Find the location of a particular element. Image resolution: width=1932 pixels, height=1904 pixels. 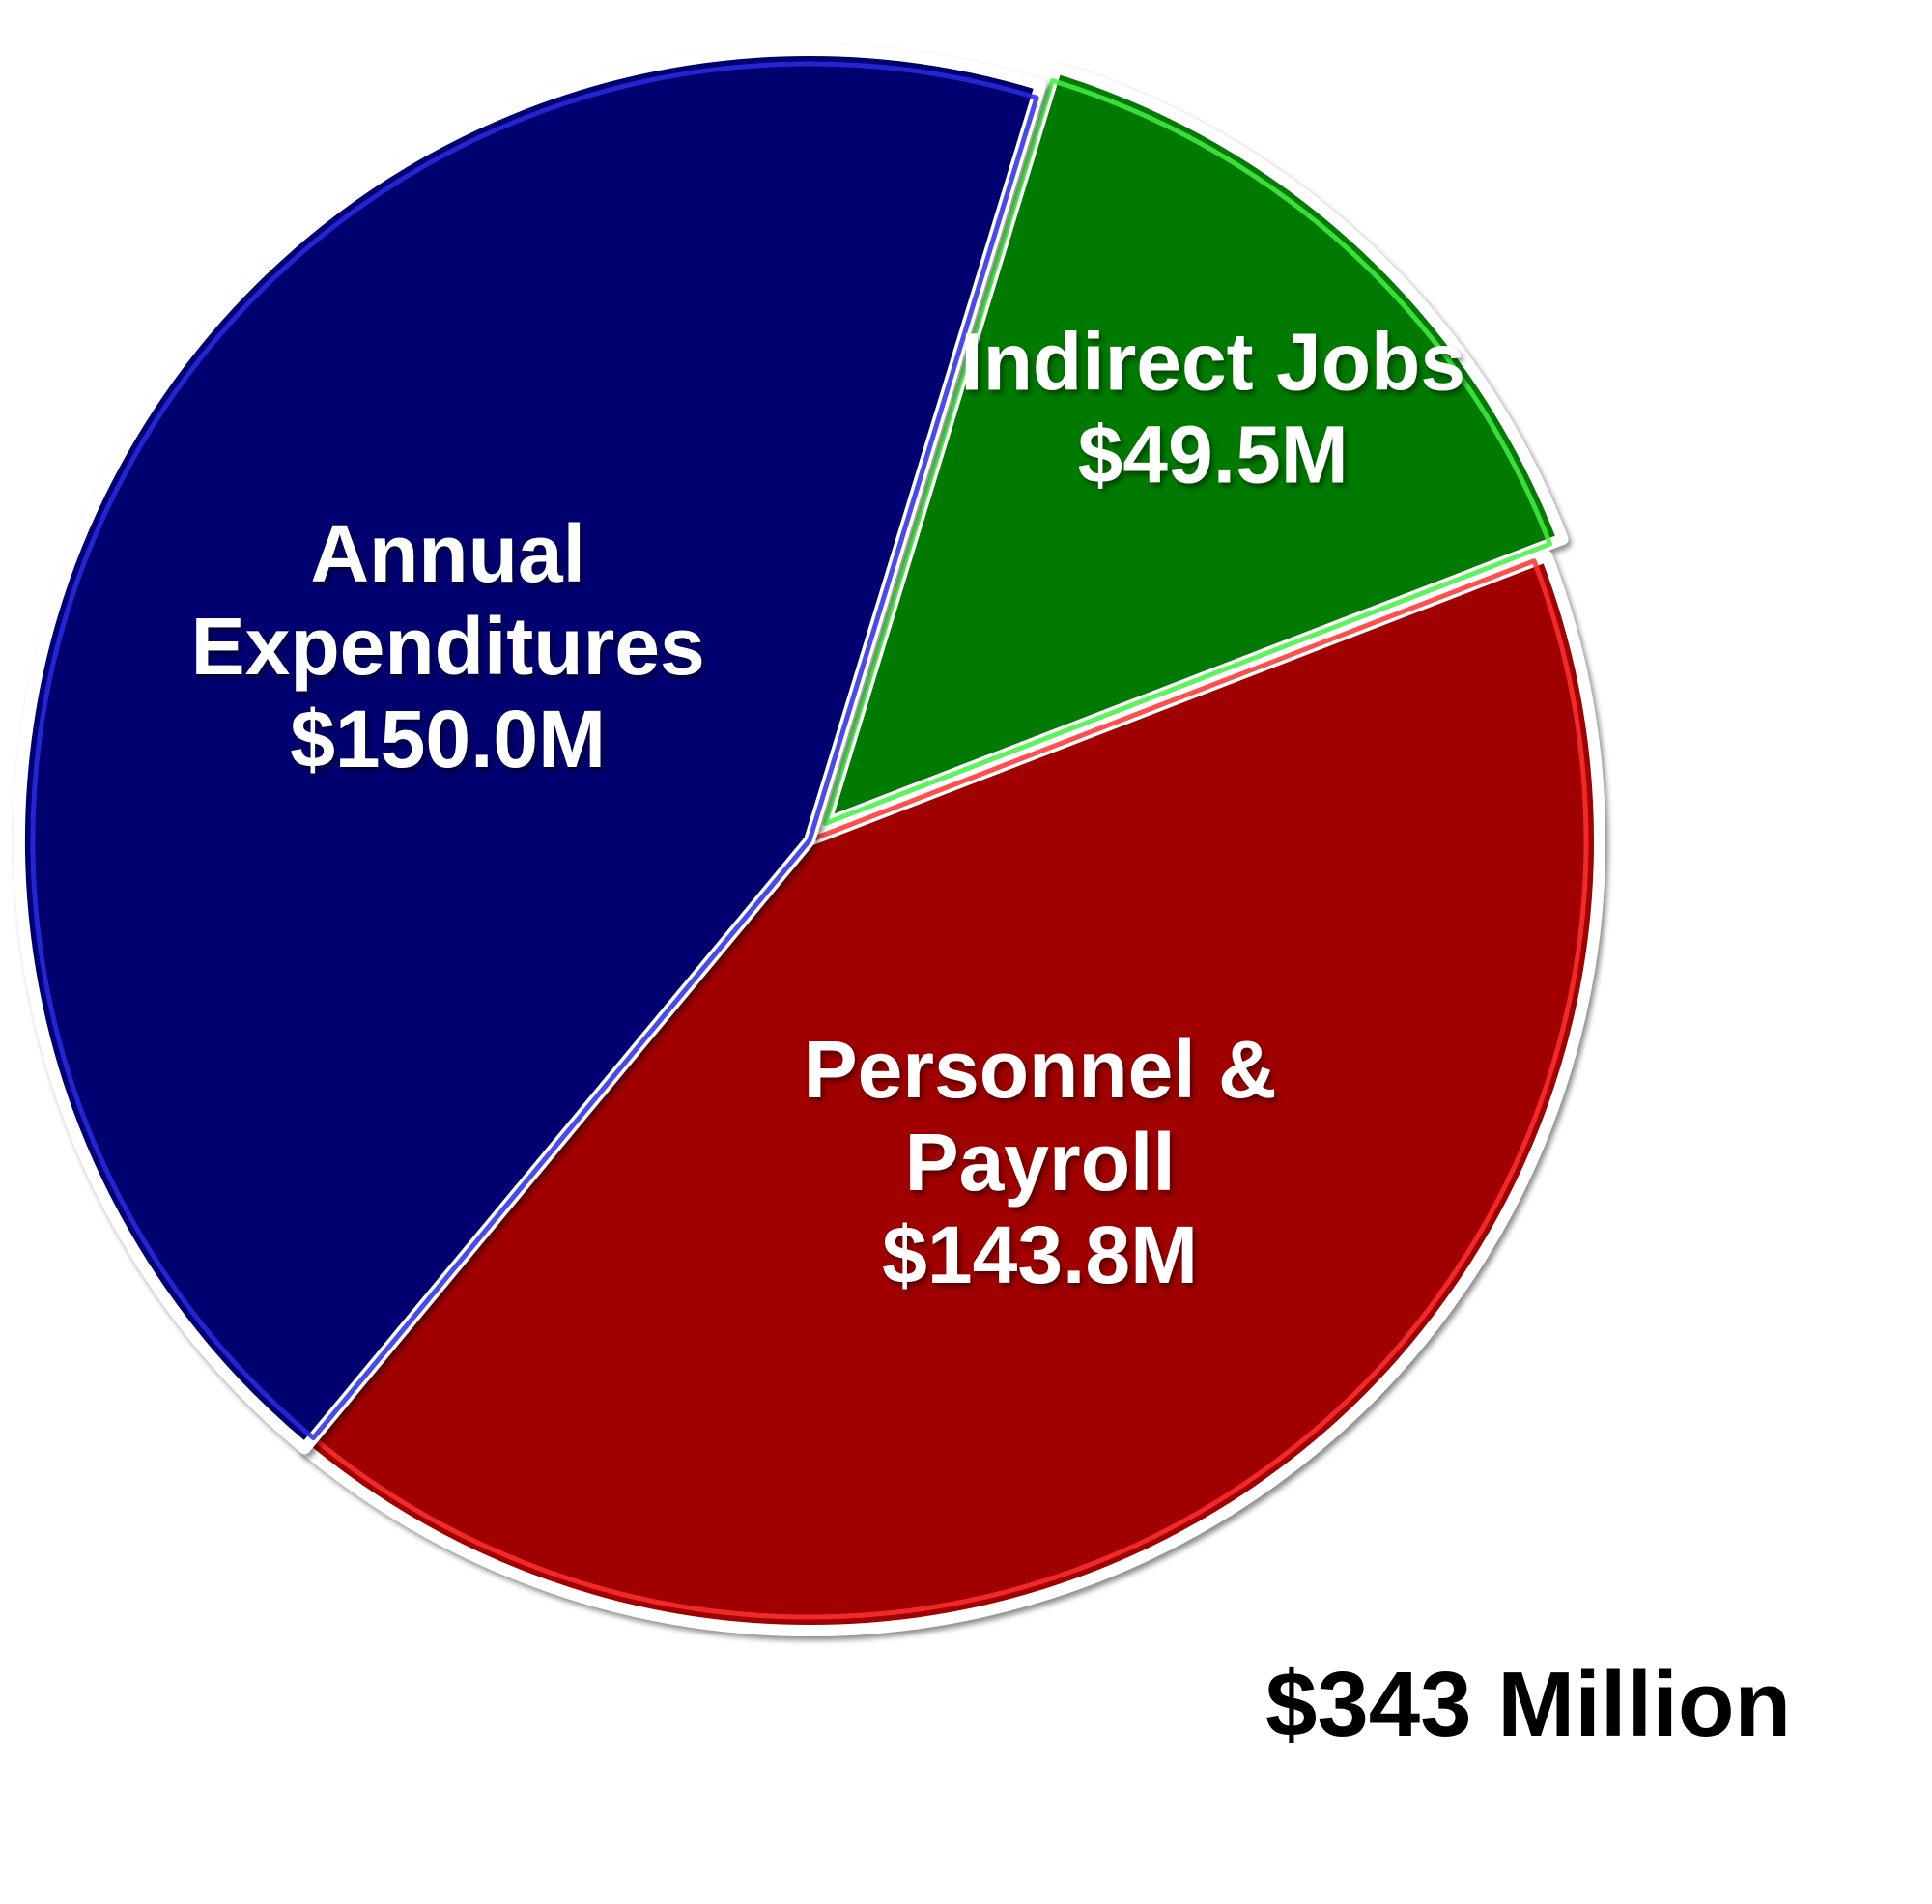

slice-label-line: $143.8M is located at coordinates (1040, 1255).